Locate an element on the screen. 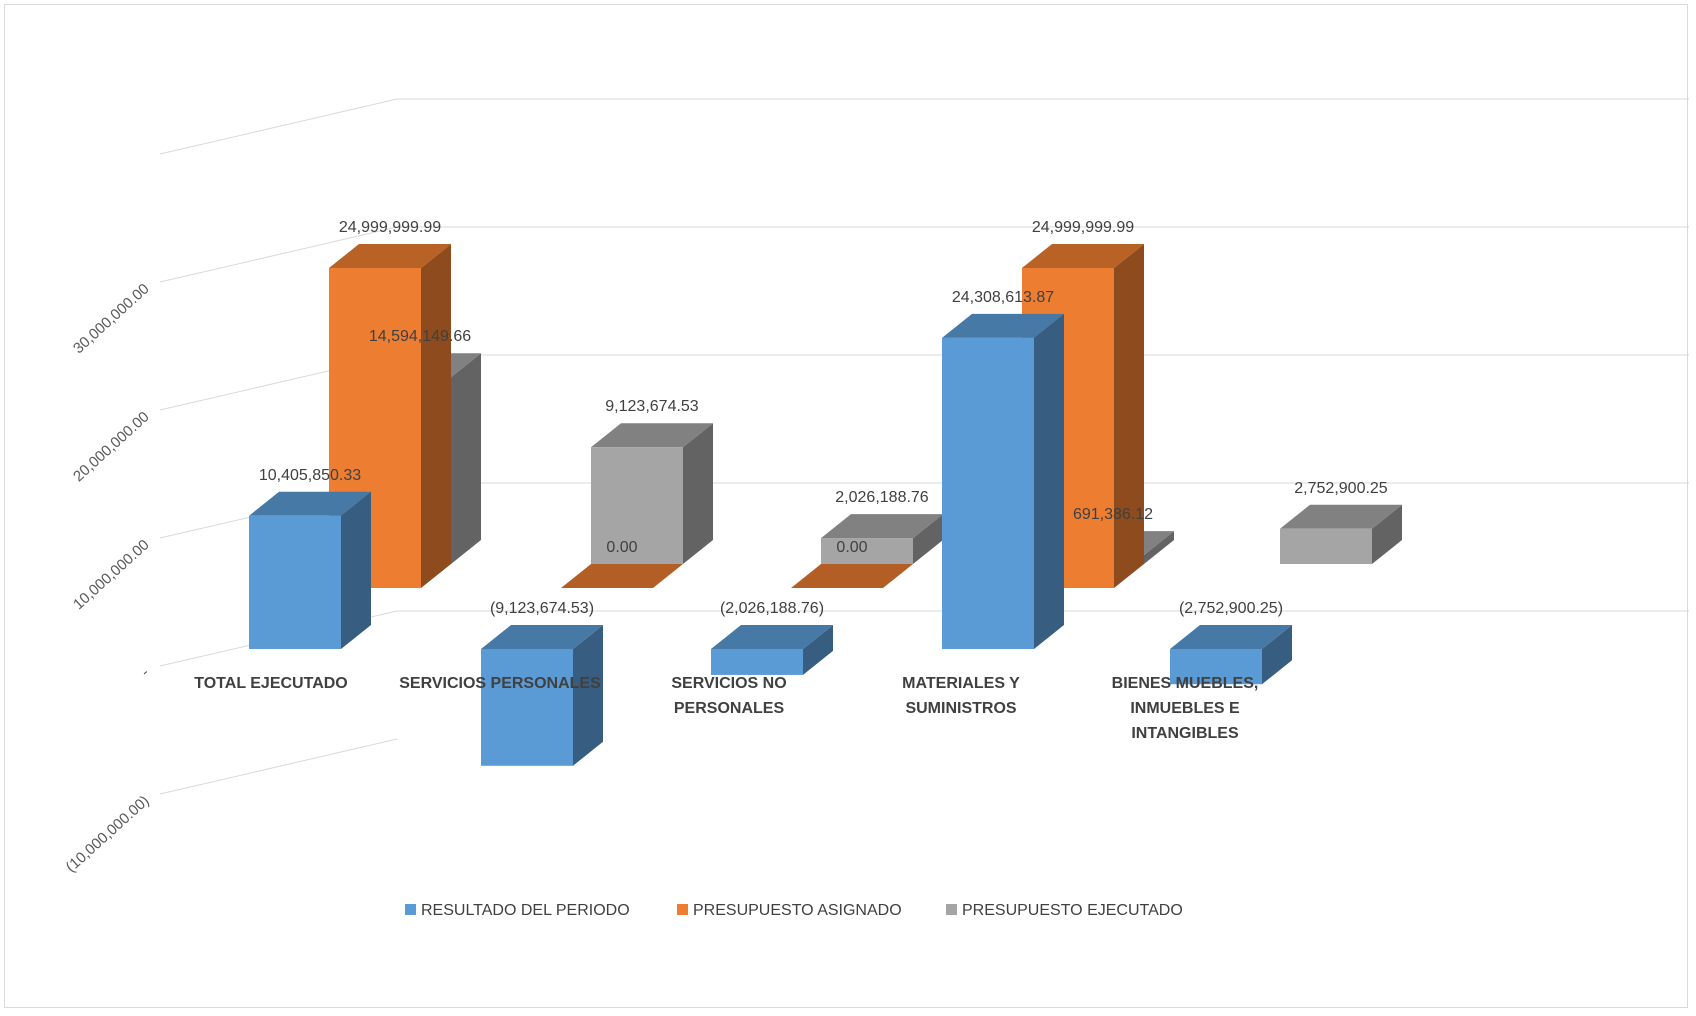 Image resolution: width=1696 pixels, height=1016 pixels. y-tick-label: - is located at coordinates (145, 672).